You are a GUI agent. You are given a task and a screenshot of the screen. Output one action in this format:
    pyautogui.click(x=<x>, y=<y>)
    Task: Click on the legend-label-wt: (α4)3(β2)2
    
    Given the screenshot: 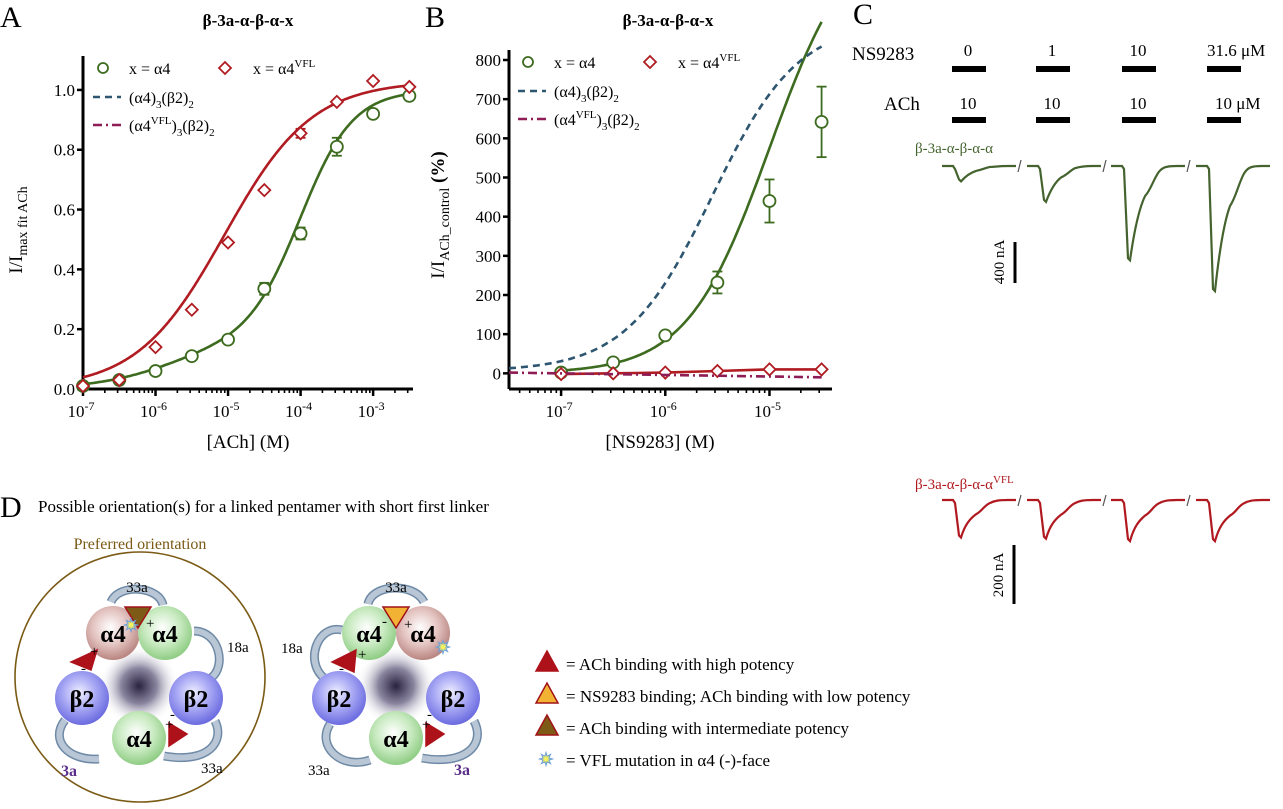 What is the action you would take?
    pyautogui.click(x=161, y=100)
    